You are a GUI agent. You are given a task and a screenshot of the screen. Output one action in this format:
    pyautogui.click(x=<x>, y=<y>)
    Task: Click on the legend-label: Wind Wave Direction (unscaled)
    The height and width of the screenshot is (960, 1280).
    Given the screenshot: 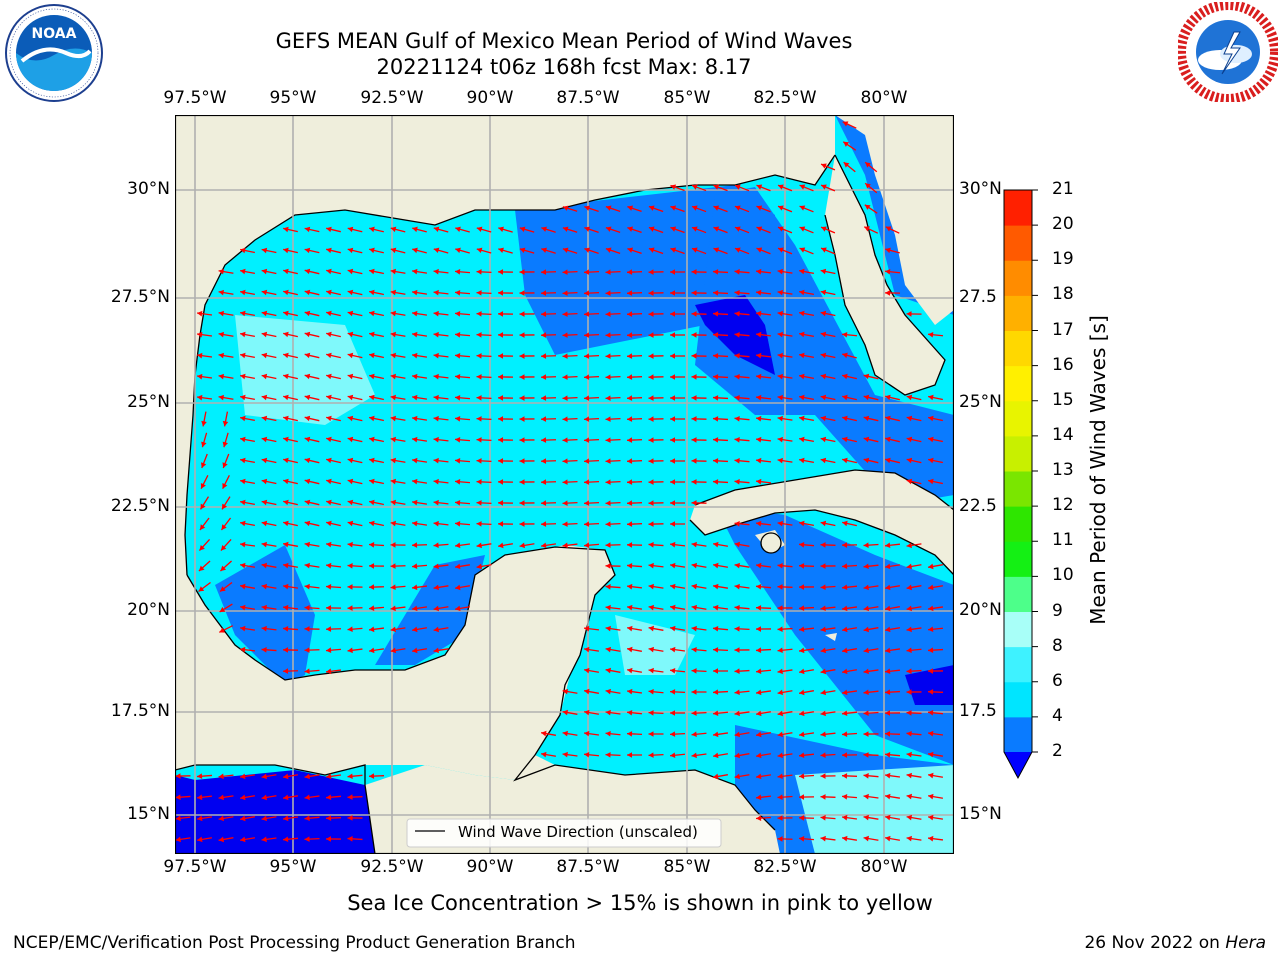 What is the action you would take?
    pyautogui.click(x=578, y=832)
    